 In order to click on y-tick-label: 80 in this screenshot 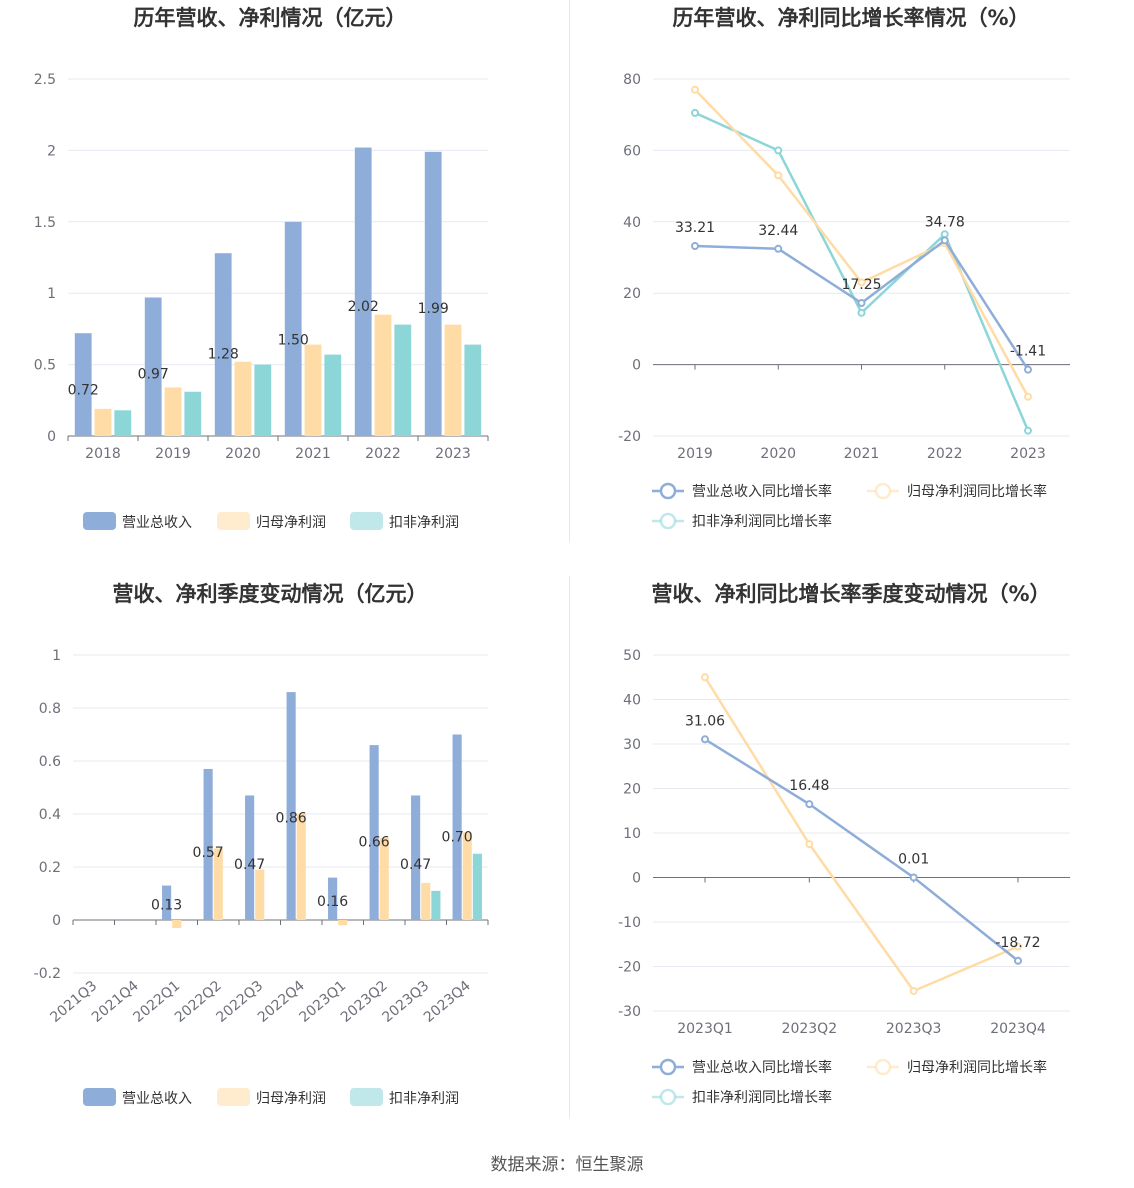, I will do `click(632, 80)`.